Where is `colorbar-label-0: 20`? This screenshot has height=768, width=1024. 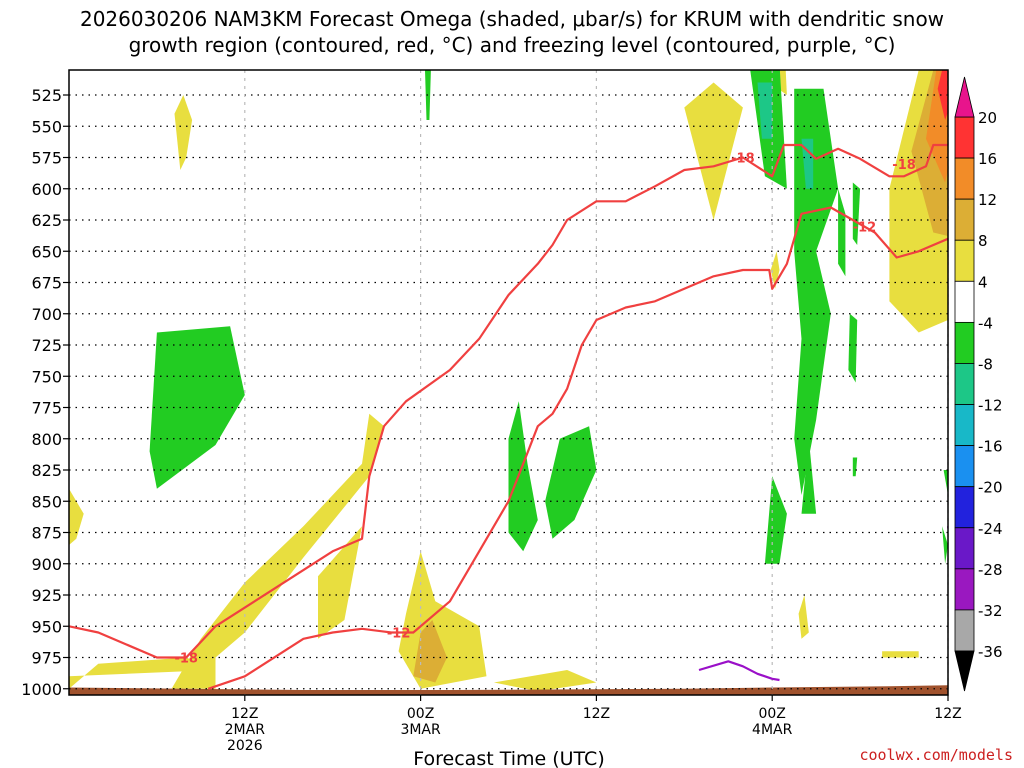 colorbar-label-0: 20 is located at coordinates (987, 118).